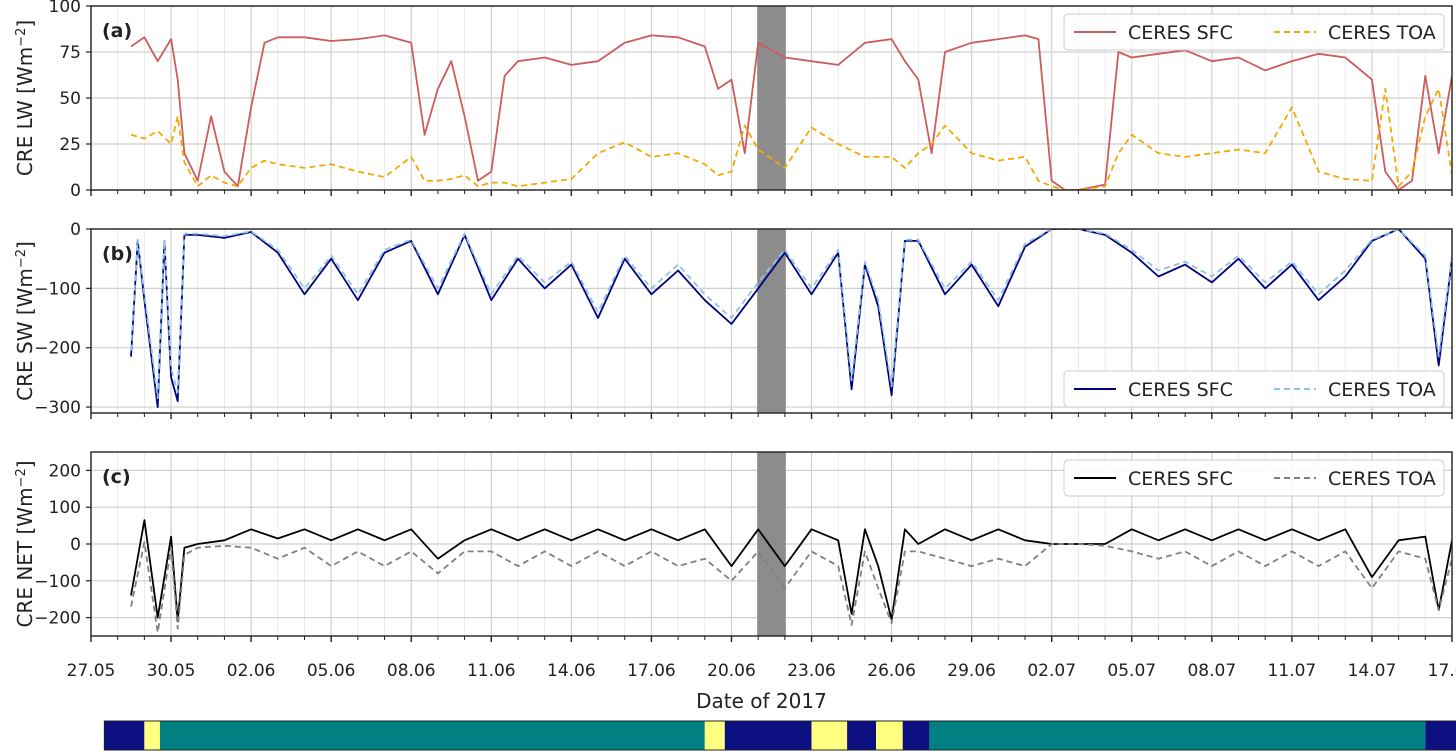 Image resolution: width=1456 pixels, height=751 pixels. What do you see at coordinates (117, 31) in the screenshot?
I see `panel-label: (a)` at bounding box center [117, 31].